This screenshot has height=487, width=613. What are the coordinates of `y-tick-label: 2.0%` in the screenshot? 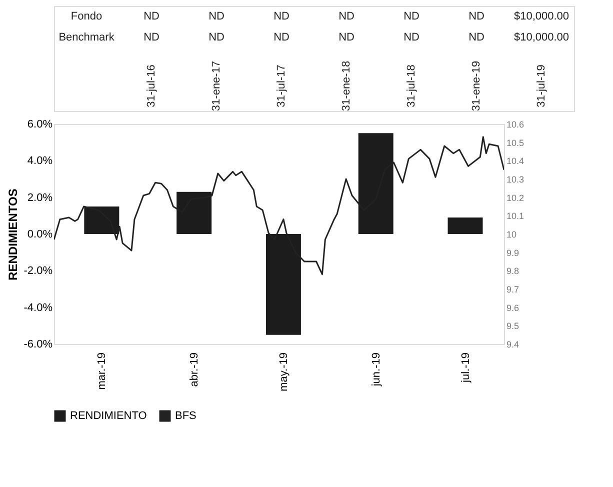 It's located at (40, 198).